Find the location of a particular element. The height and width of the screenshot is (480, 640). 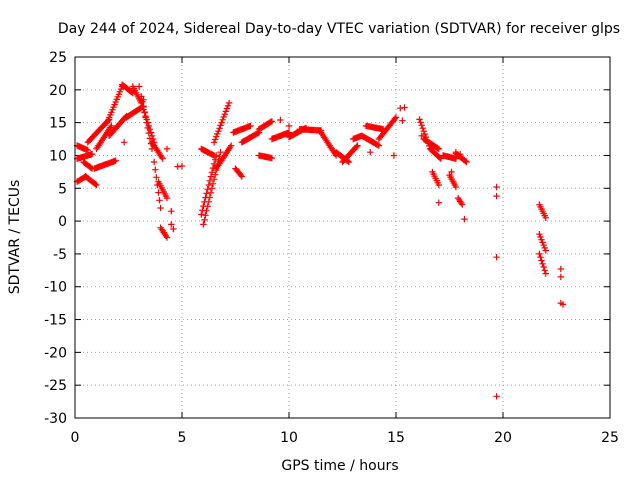

y-tick-label: 5 is located at coordinates (62, 189).